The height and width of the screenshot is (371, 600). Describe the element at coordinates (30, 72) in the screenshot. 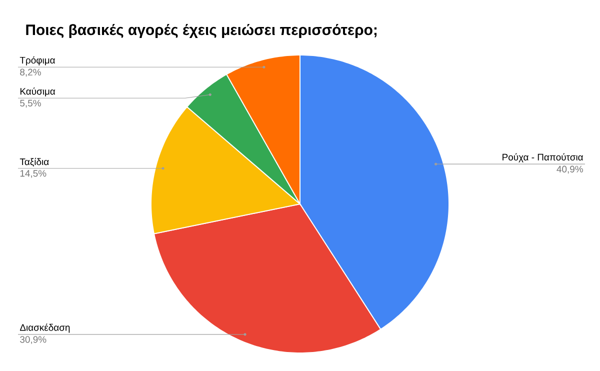

I see `data-label: 8,2%` at that location.